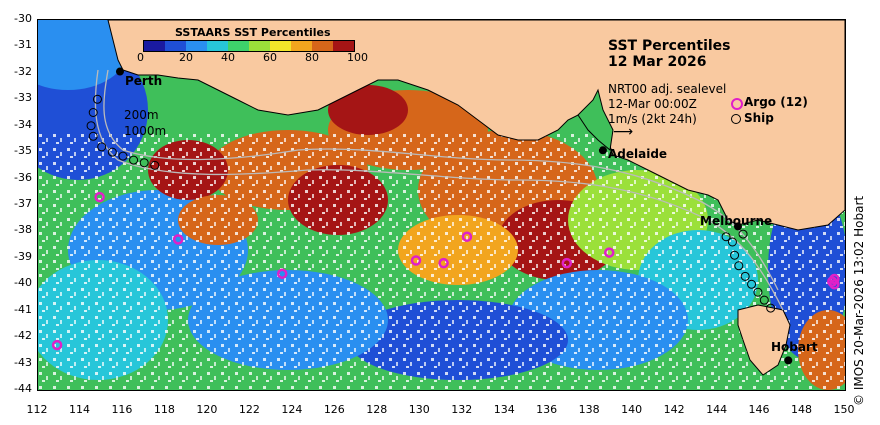 This screenshot has height=425, width=880. What do you see at coordinates (674, 409) in the screenshot?
I see `x-tick-label: 142` at bounding box center [674, 409].